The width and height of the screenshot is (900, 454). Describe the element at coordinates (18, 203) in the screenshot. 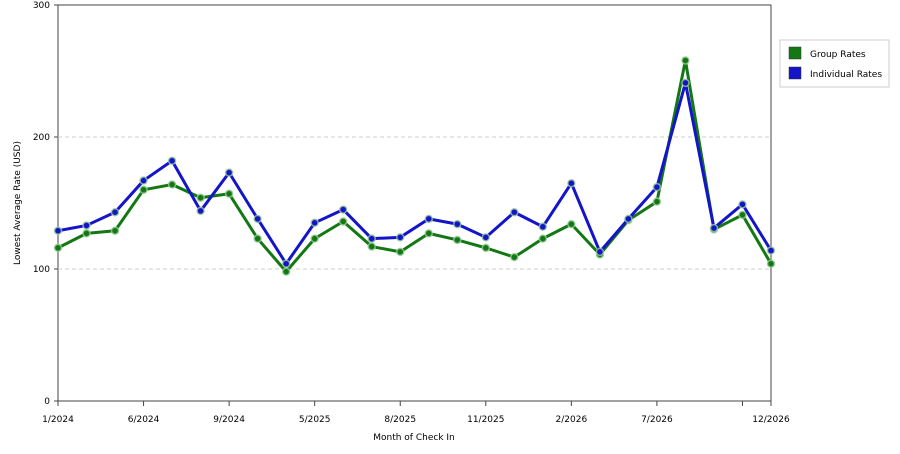

I see `y-axis-label: Lowest Average Rate (USD)` at that location.